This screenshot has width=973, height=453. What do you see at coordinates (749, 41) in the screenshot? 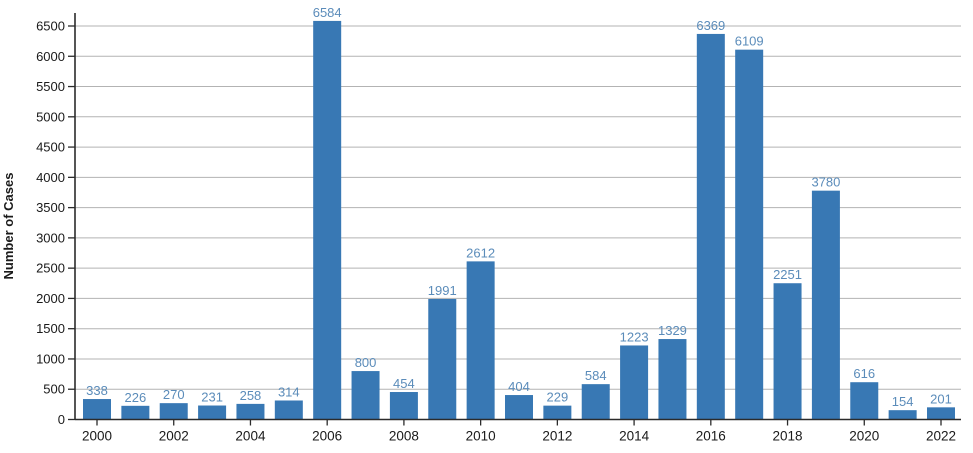
I see `bar-value-label: 6109` at bounding box center [749, 41].